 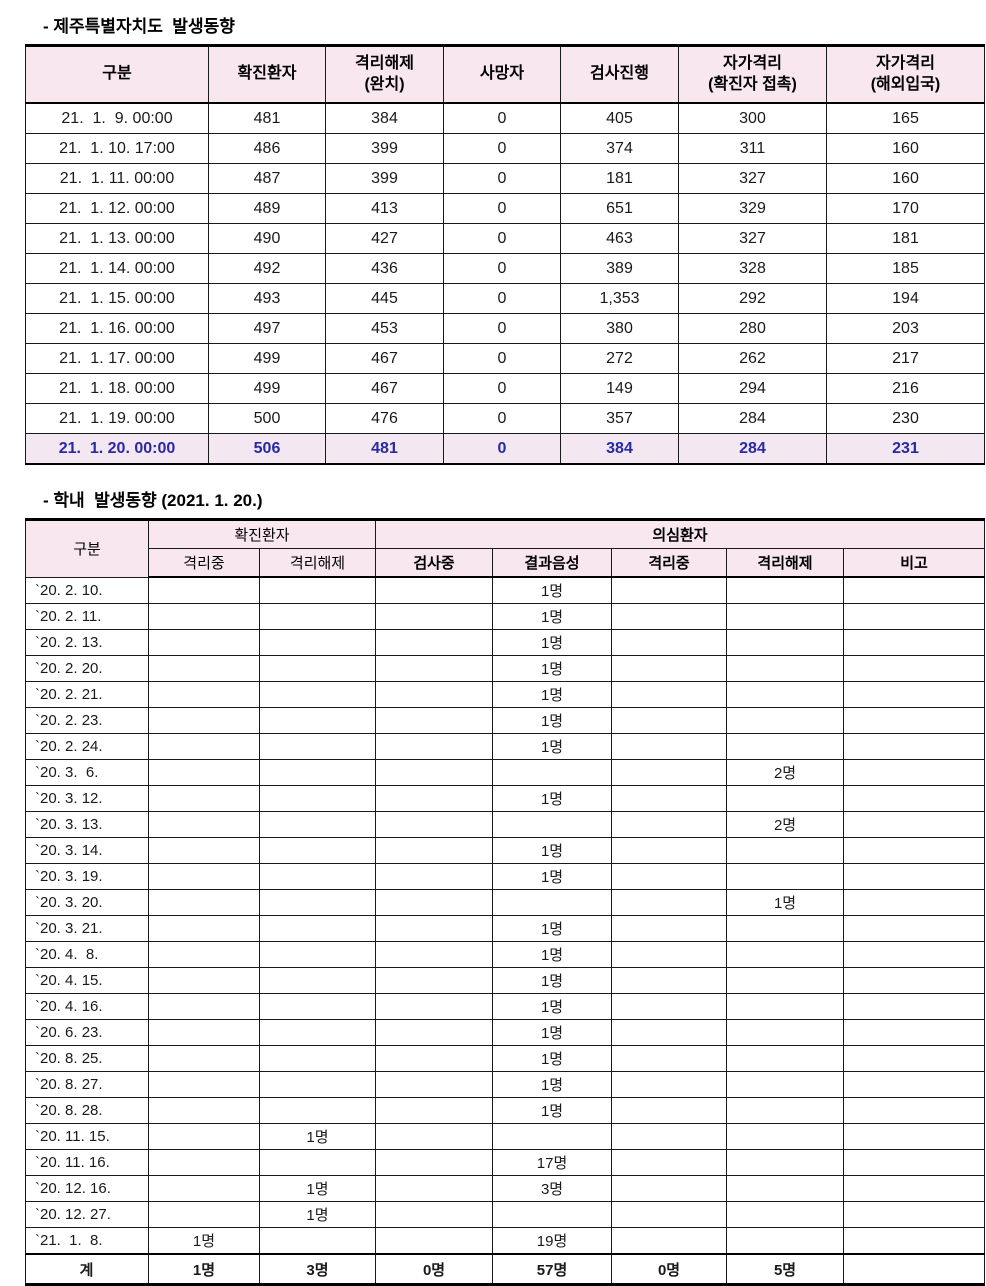 I want to click on value-cell: 490, so click(x=267, y=238).